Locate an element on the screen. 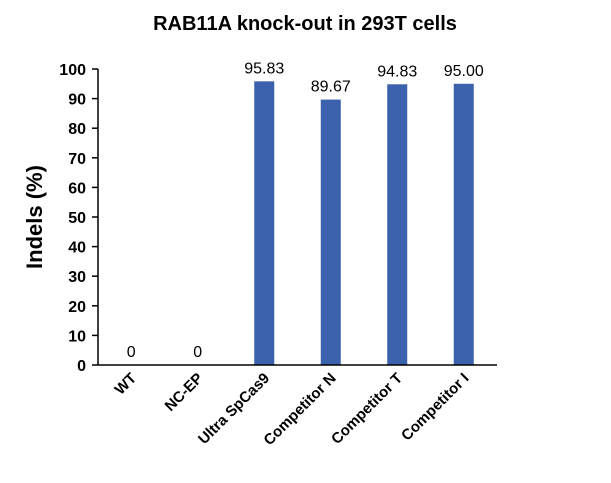 This screenshot has width=611, height=483. y-tick-label: 10 is located at coordinates (77, 336).